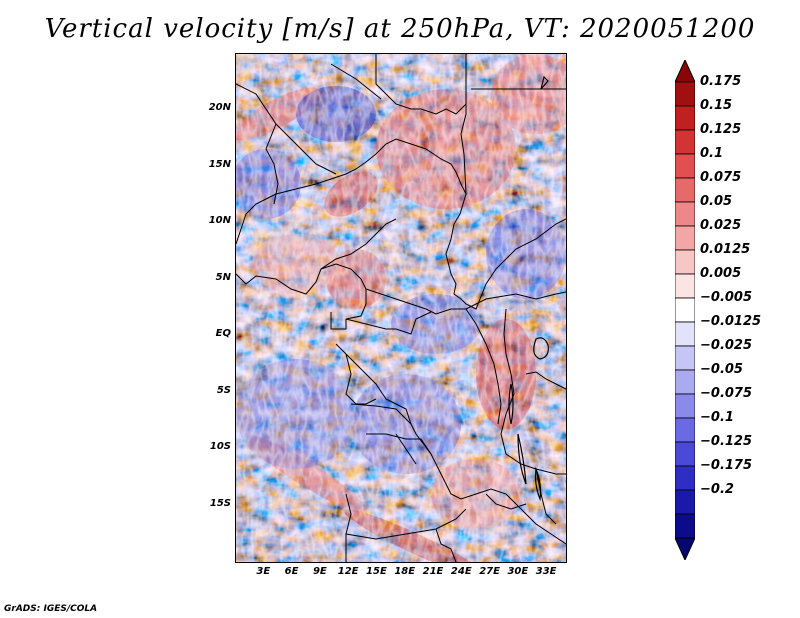 Image resolution: width=800 pixels, height=618 pixels. Describe the element at coordinates (219, 108) in the screenshot. I see `lat-label: 20N` at that location.